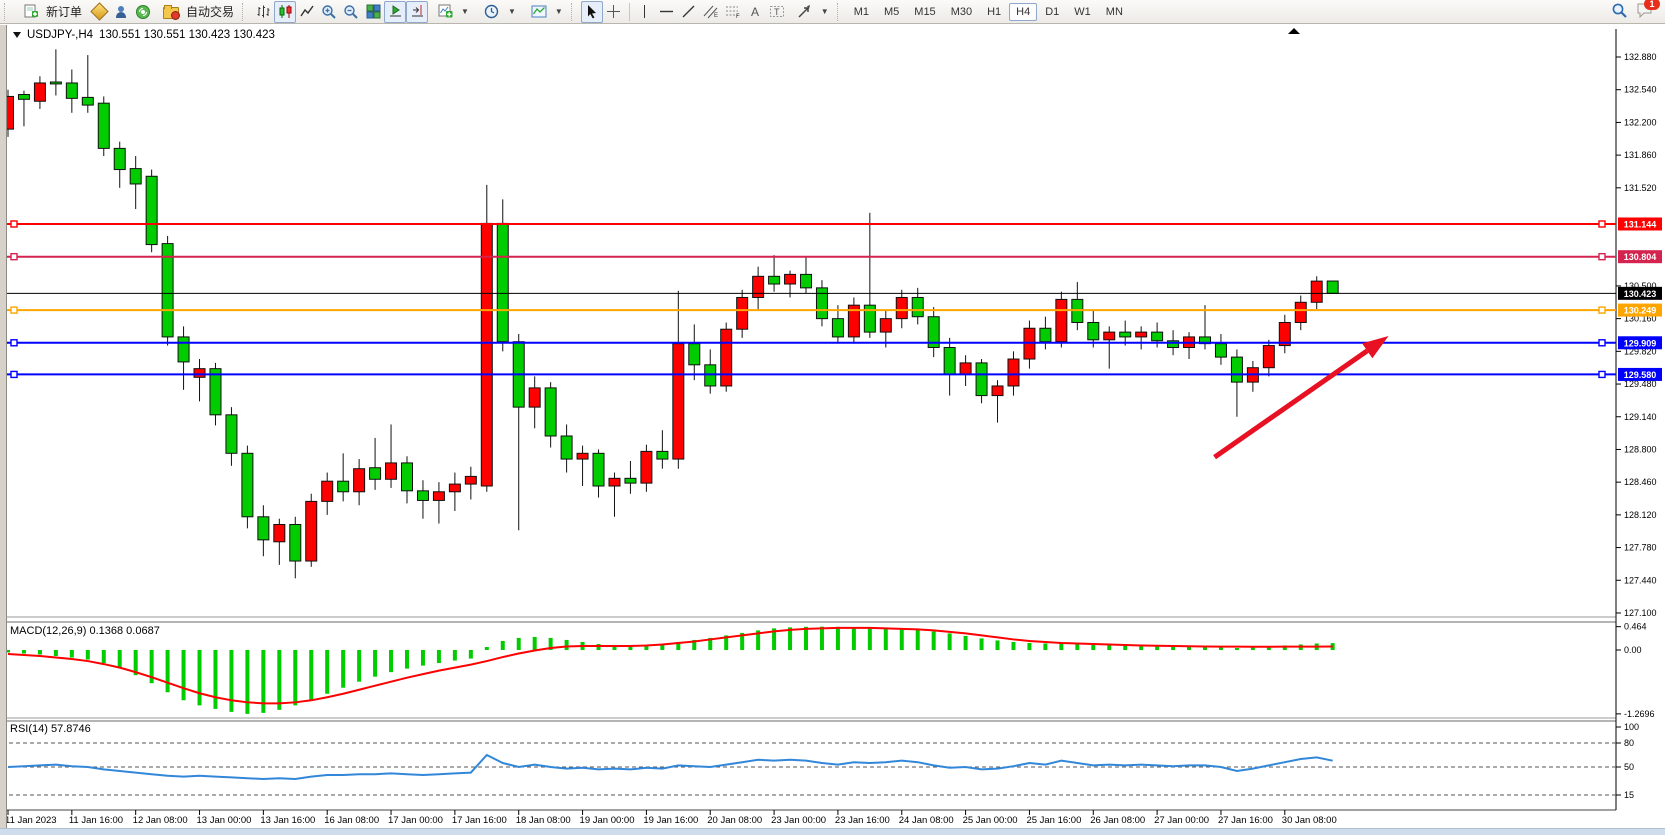 The width and height of the screenshot is (1665, 835). Describe the element at coordinates (307, 12) in the screenshot. I see `line-chart-type-icon` at that location.